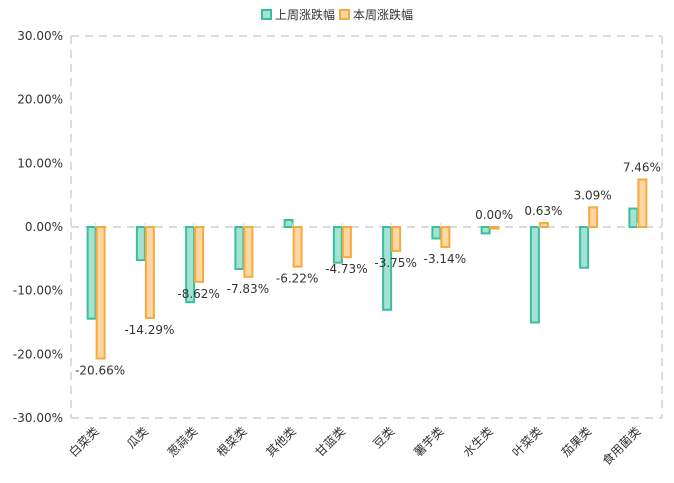  What do you see at coordinates (40, 163) in the screenshot?
I see `y-tick-label: 10.00%` at bounding box center [40, 163].